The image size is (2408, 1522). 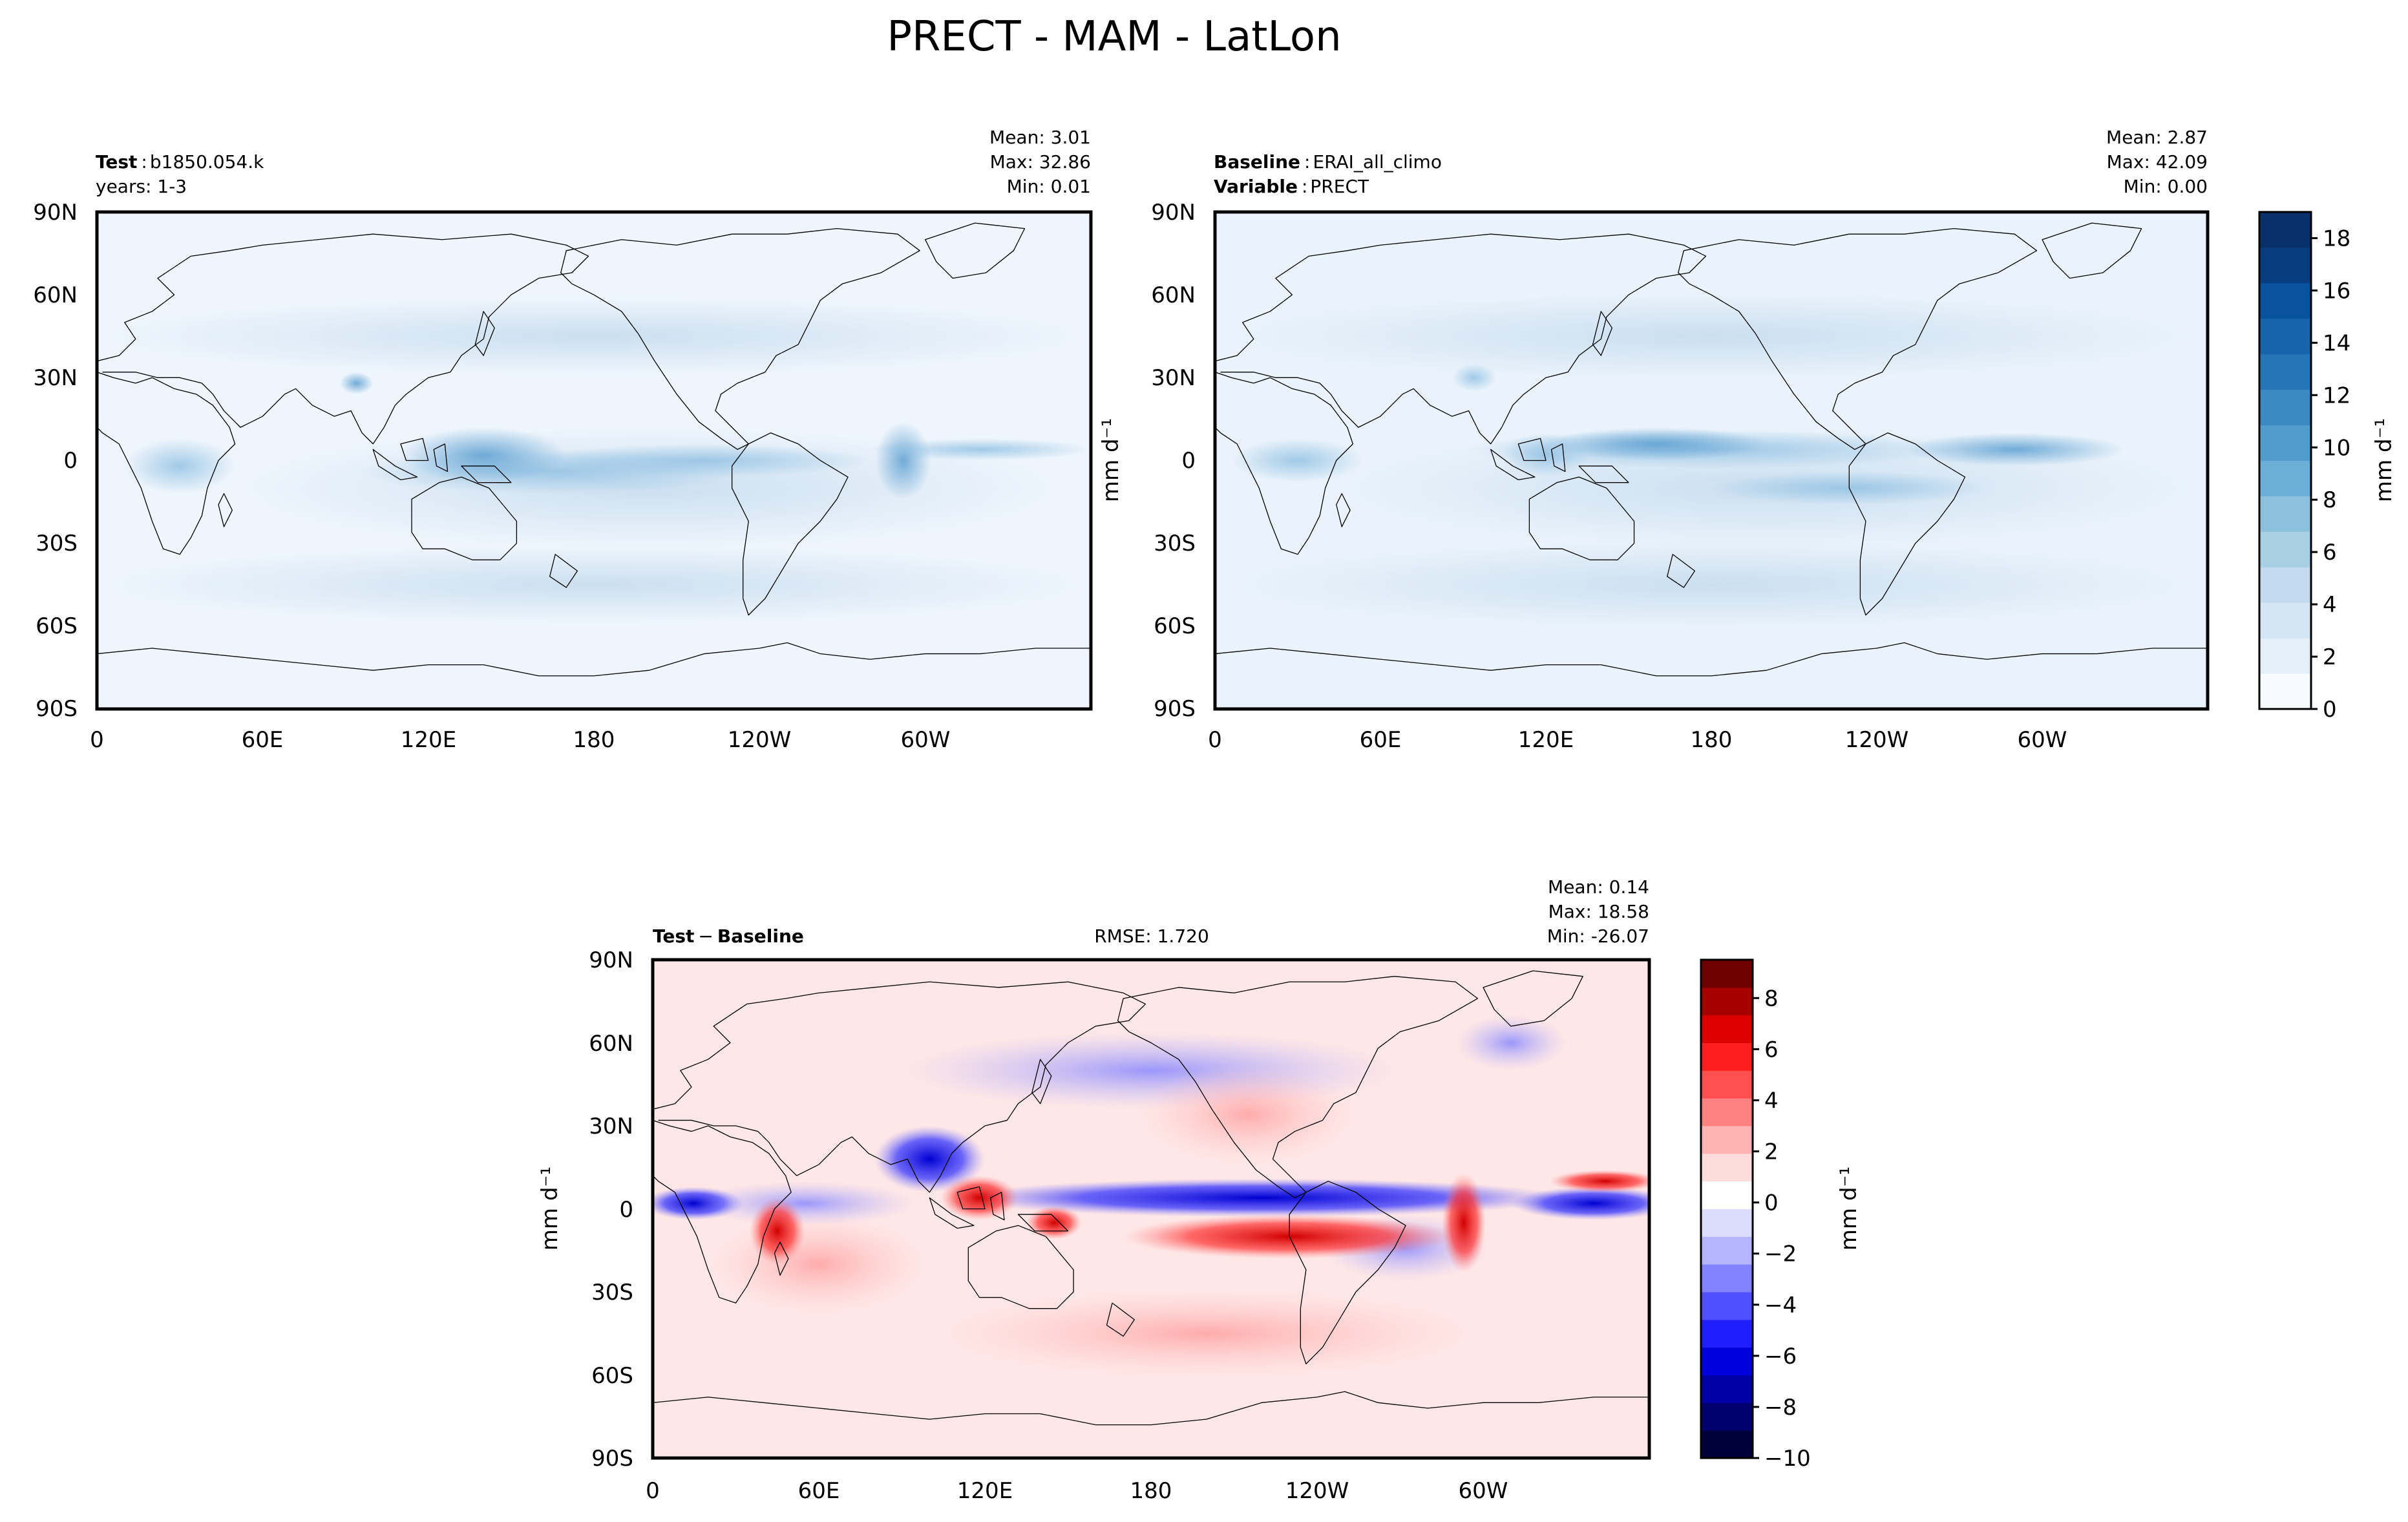 I want to click on colorbar-difference-tick-label: 2, so click(x=1771, y=1152).